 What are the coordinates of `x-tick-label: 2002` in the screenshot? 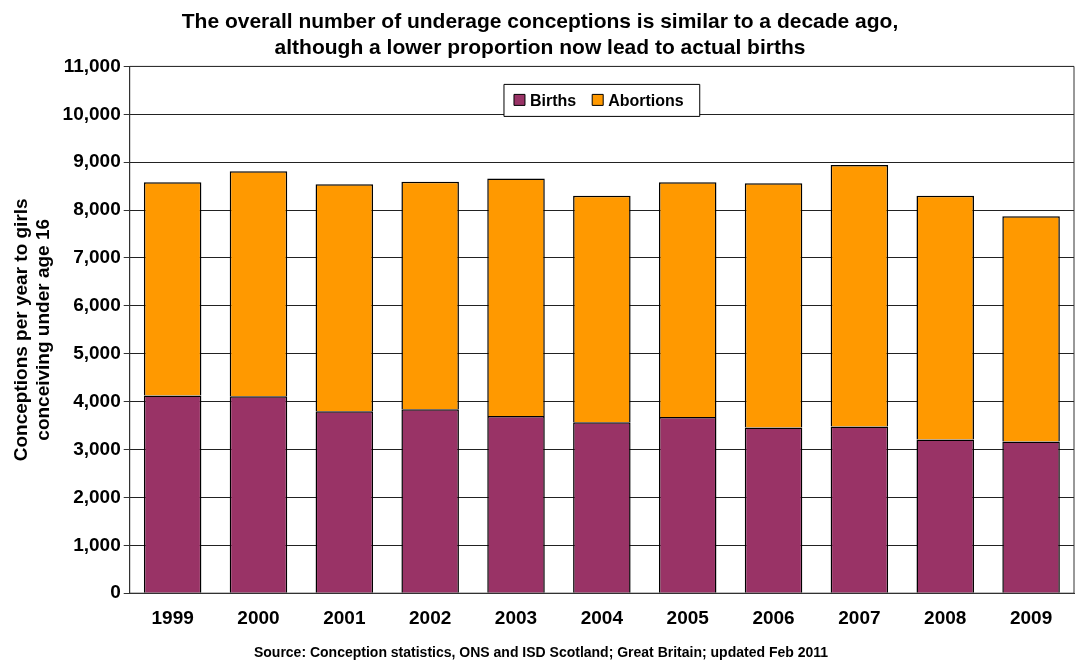 It's located at (430, 617).